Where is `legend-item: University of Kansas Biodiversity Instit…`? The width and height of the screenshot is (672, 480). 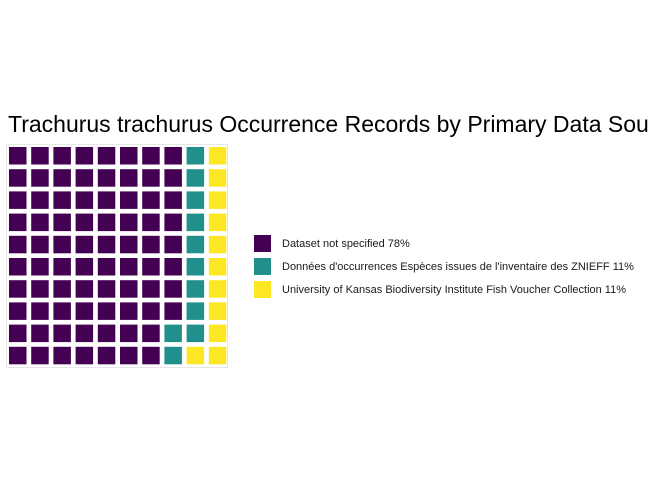 legend-item: University of Kansas Biodiversity Instit… is located at coordinates (444, 289).